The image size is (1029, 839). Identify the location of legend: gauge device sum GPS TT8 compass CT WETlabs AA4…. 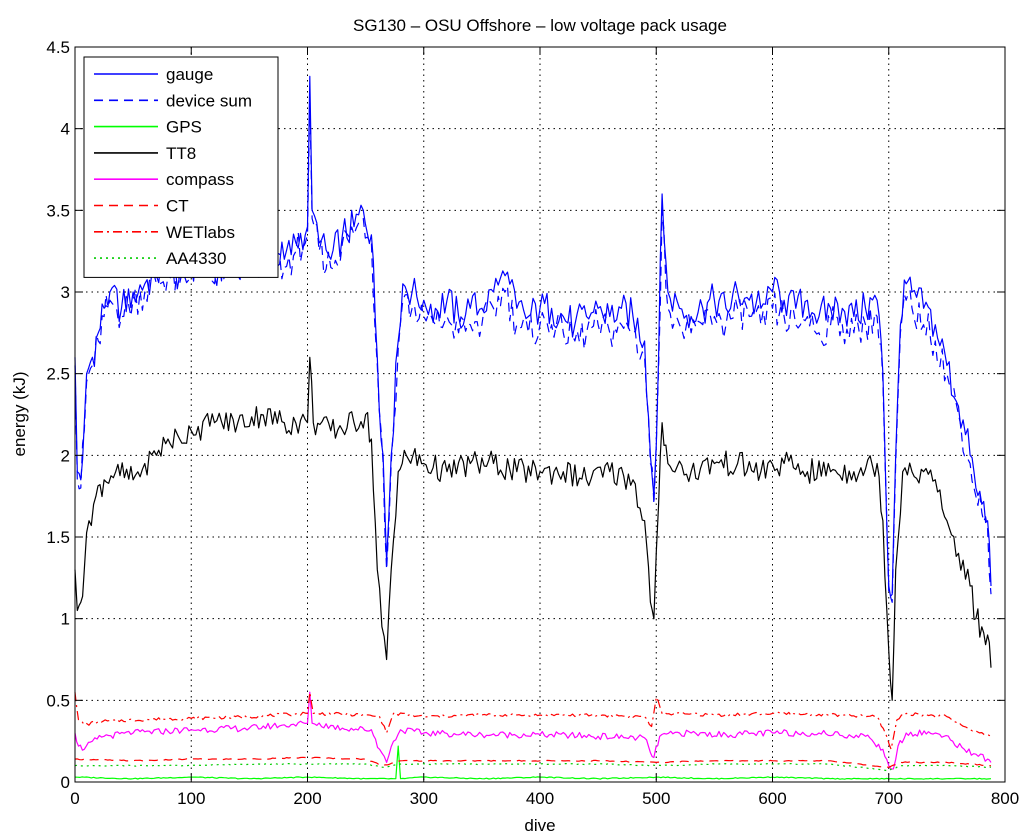
(181, 167).